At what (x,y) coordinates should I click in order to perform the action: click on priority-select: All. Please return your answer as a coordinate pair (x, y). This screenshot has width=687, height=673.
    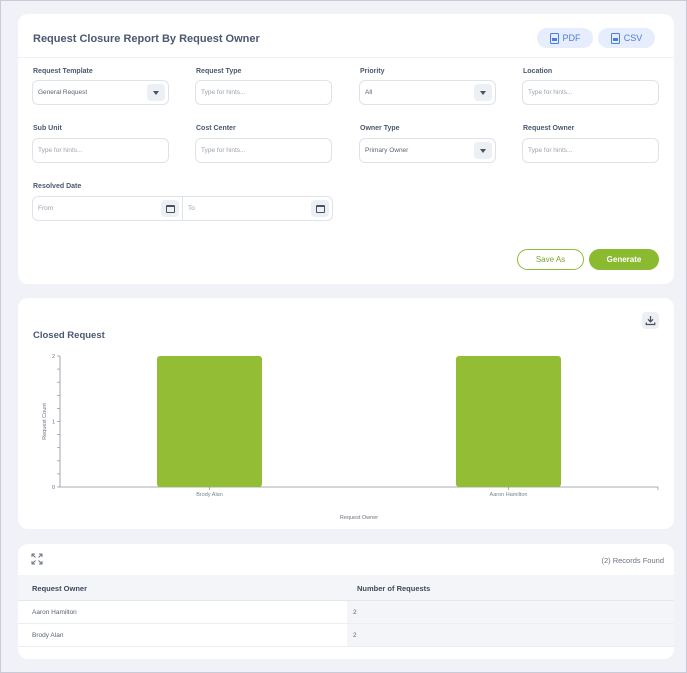
    Looking at the image, I should click on (427, 92).